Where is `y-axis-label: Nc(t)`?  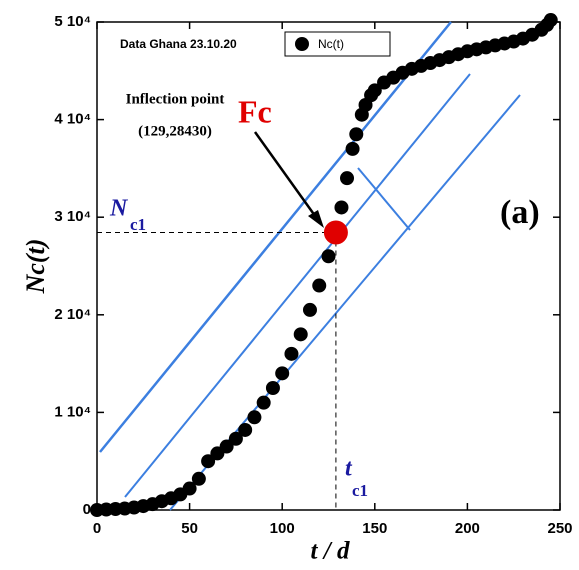 y-axis-label: Nc(t) is located at coordinates (35, 267).